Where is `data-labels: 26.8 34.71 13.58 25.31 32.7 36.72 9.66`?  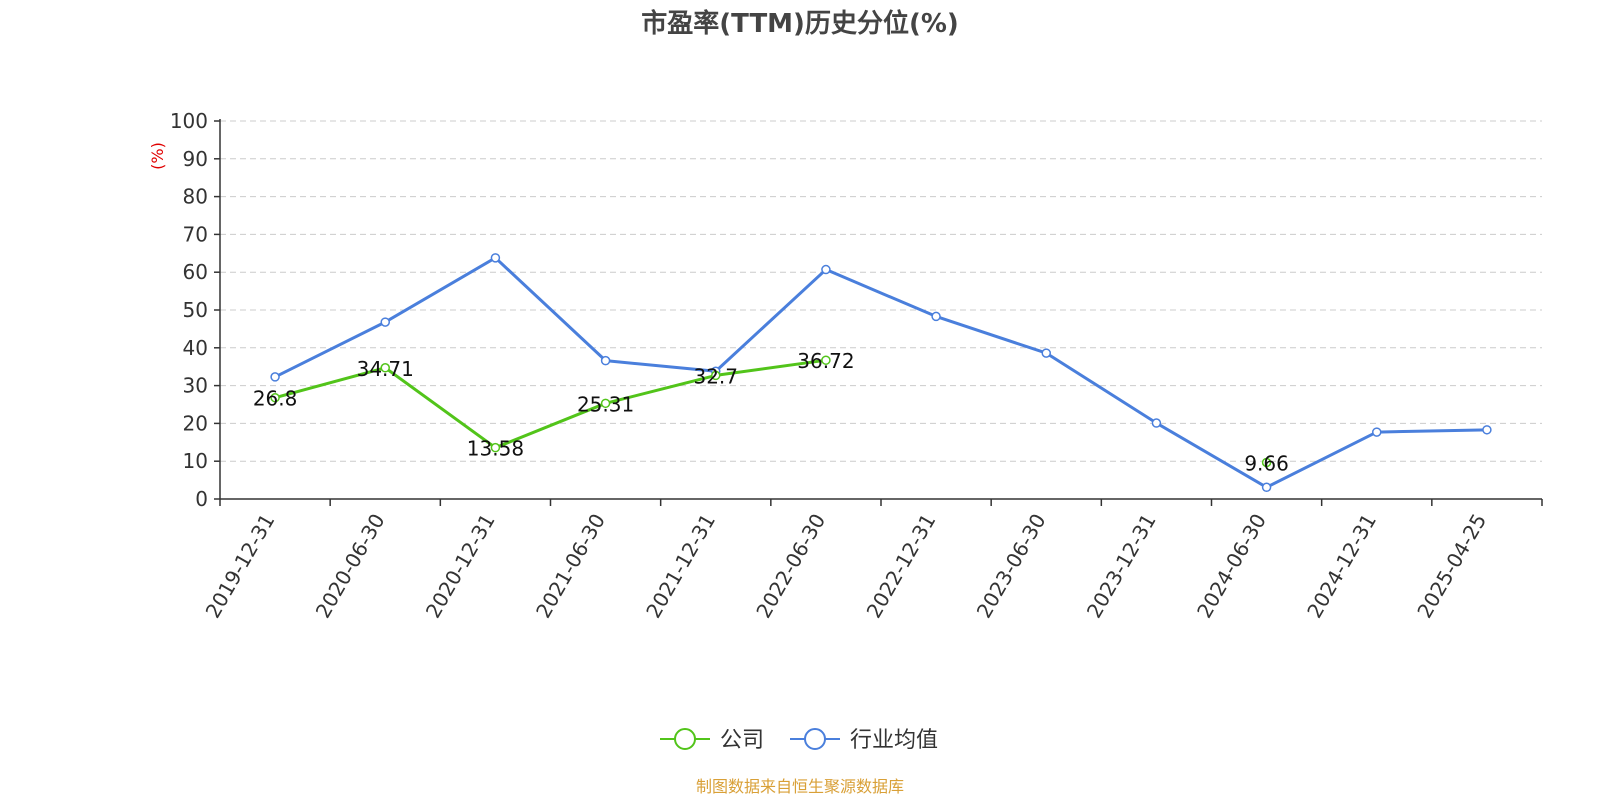 data-labels: 26.8 34.71 13.58 25.31 32.7 36.72 9.66 is located at coordinates (771, 412).